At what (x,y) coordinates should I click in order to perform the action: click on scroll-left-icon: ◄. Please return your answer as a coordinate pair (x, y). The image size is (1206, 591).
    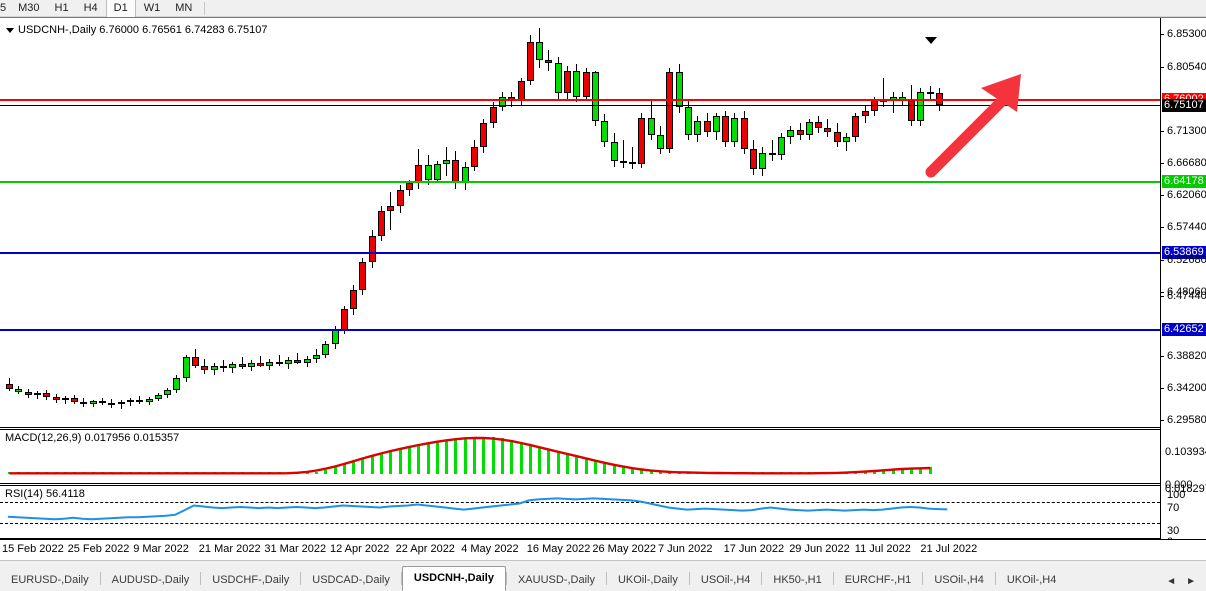
    Looking at the image, I should click on (1171, 581).